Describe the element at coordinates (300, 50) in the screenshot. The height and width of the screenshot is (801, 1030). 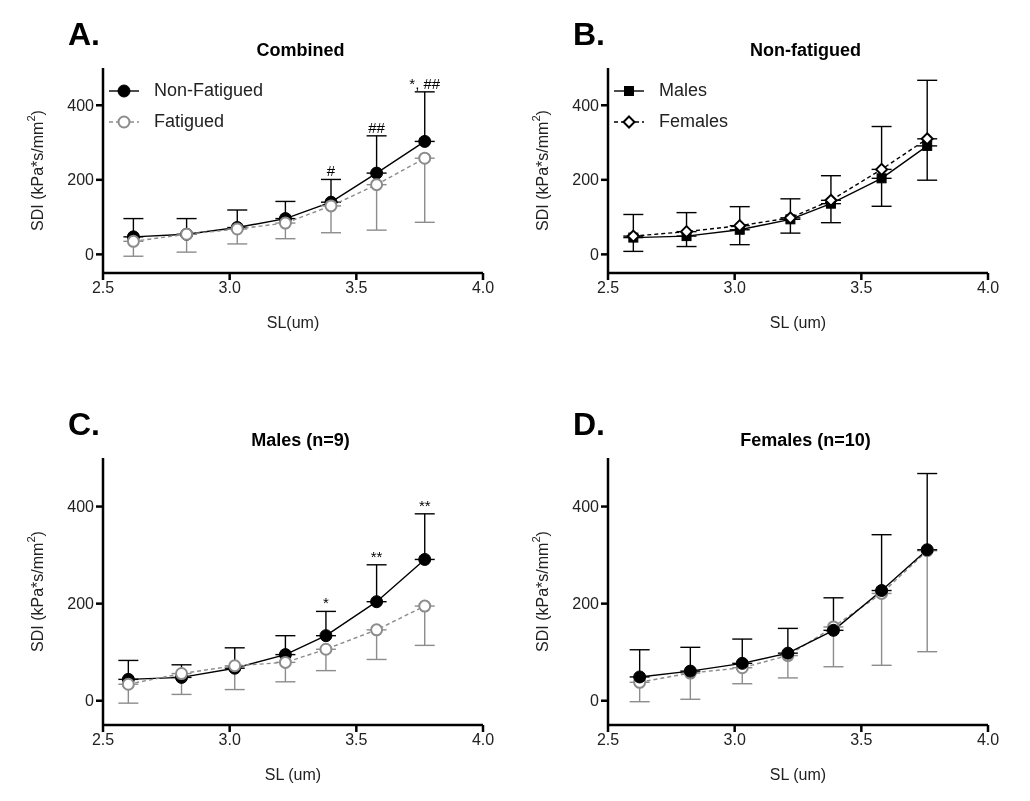
I see `chart-title: Combined` at that location.